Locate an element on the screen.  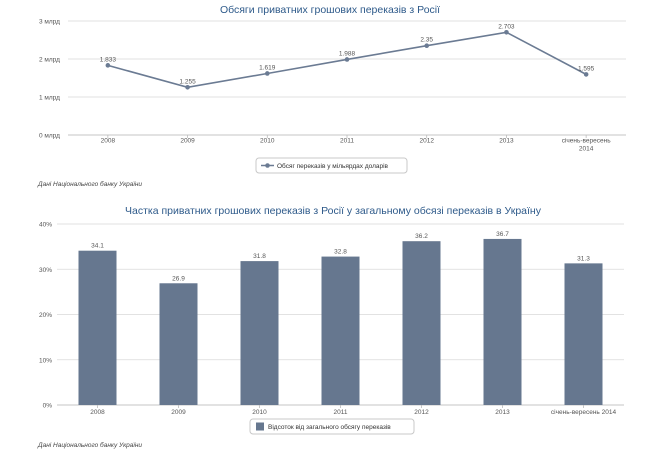
y-tick-label: 0 млрд is located at coordinates (49, 136).